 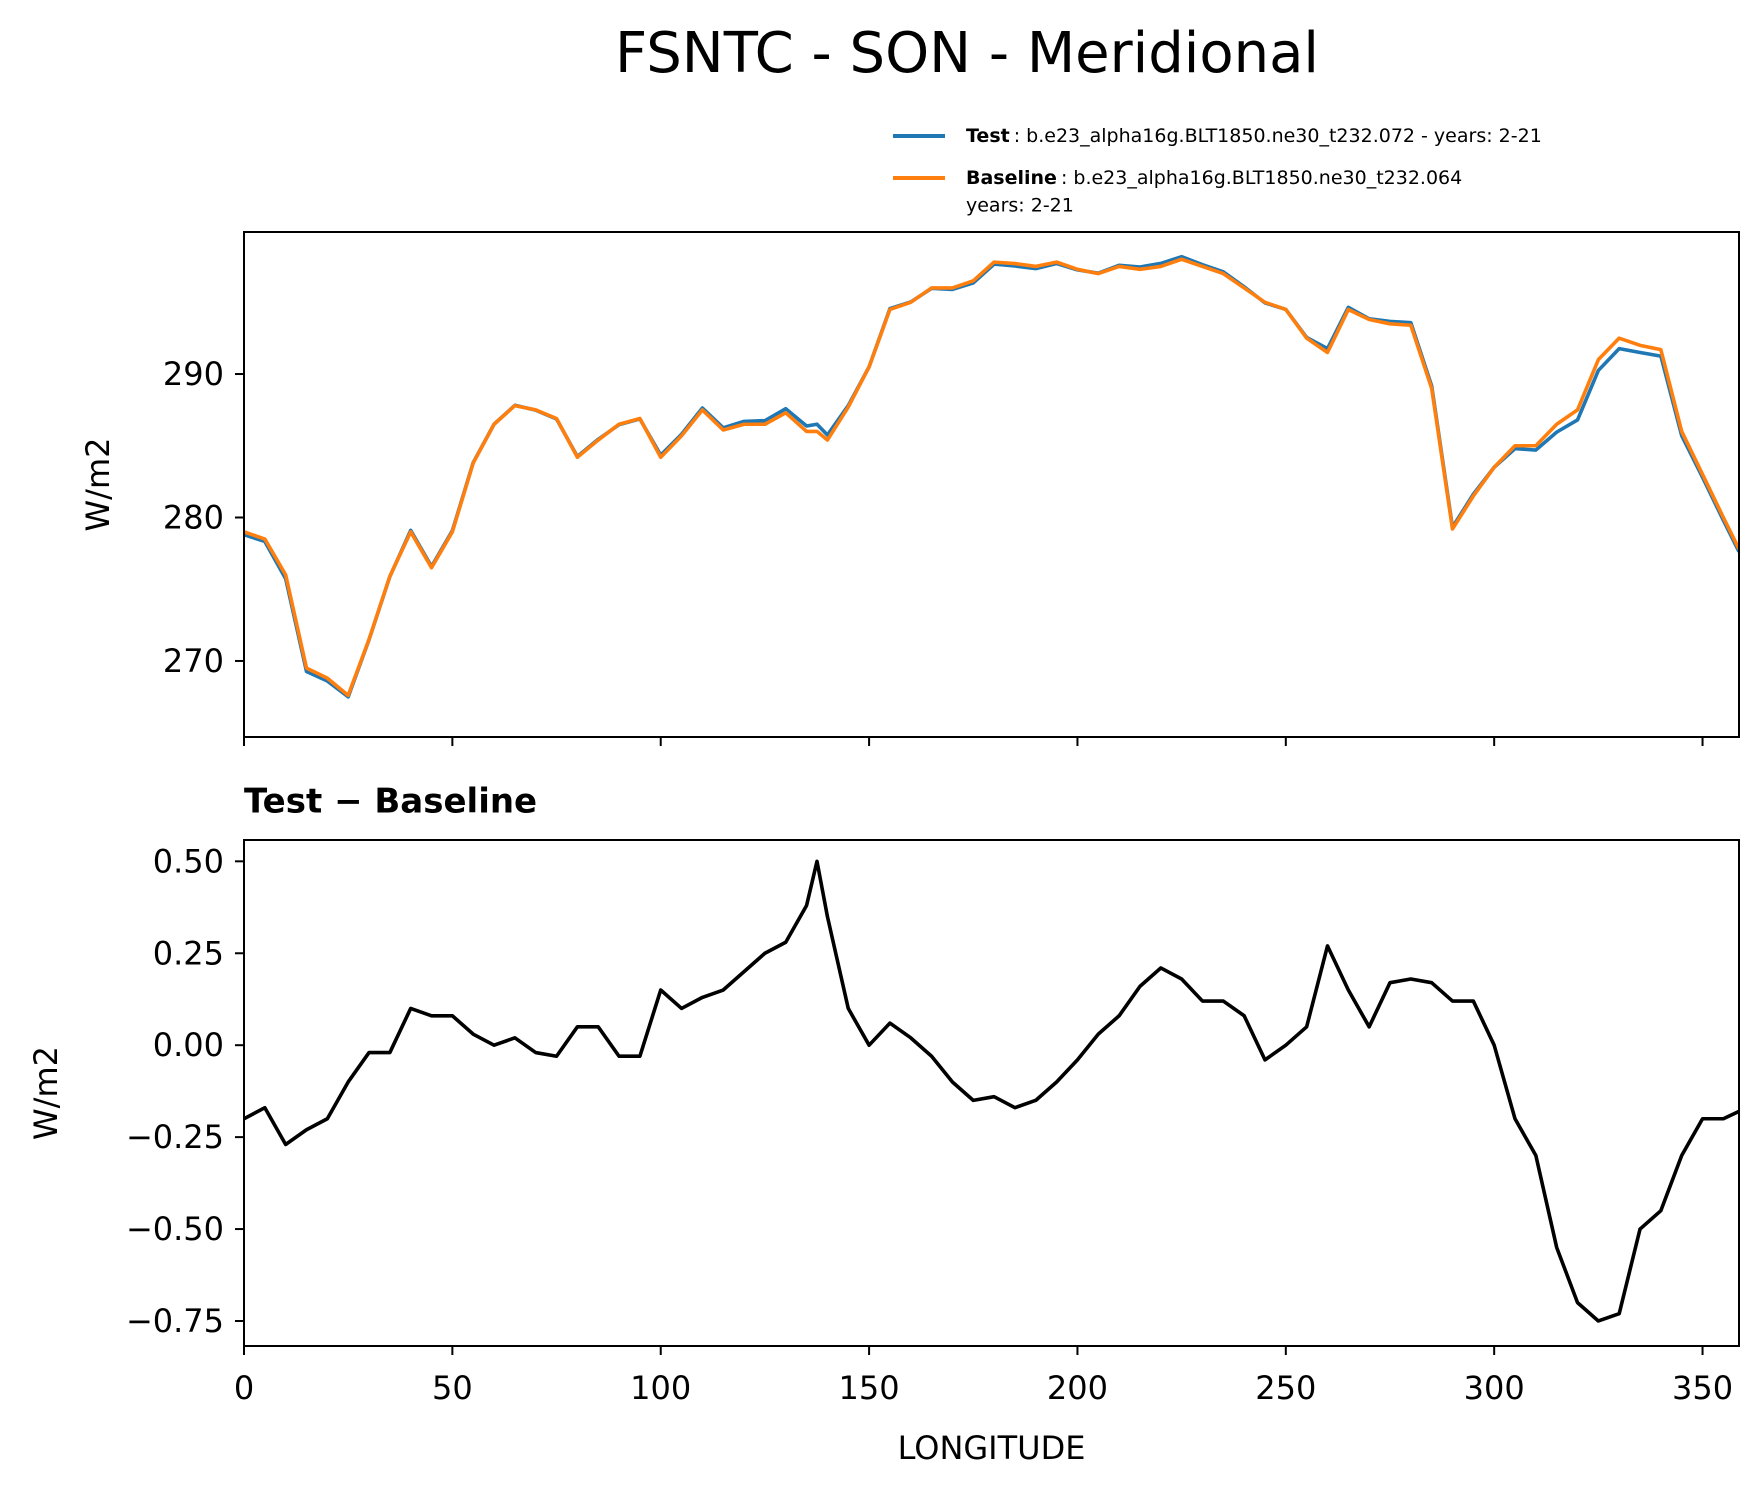 What do you see at coordinates (175, 1137) in the screenshot?
I see `y-tick-label: −0.25` at bounding box center [175, 1137].